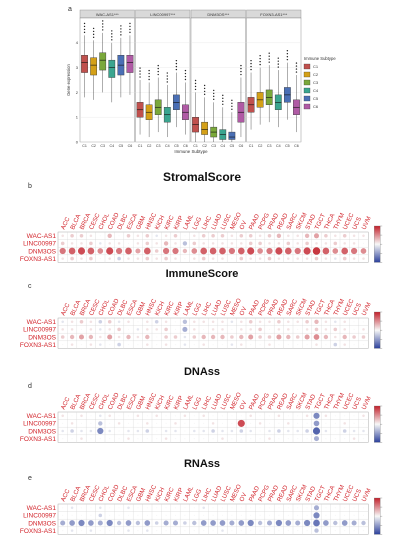 The image size is (404, 550). Describe the element at coordinates (77, 92) in the screenshot. I see `y-tick-label: 2` at that location.